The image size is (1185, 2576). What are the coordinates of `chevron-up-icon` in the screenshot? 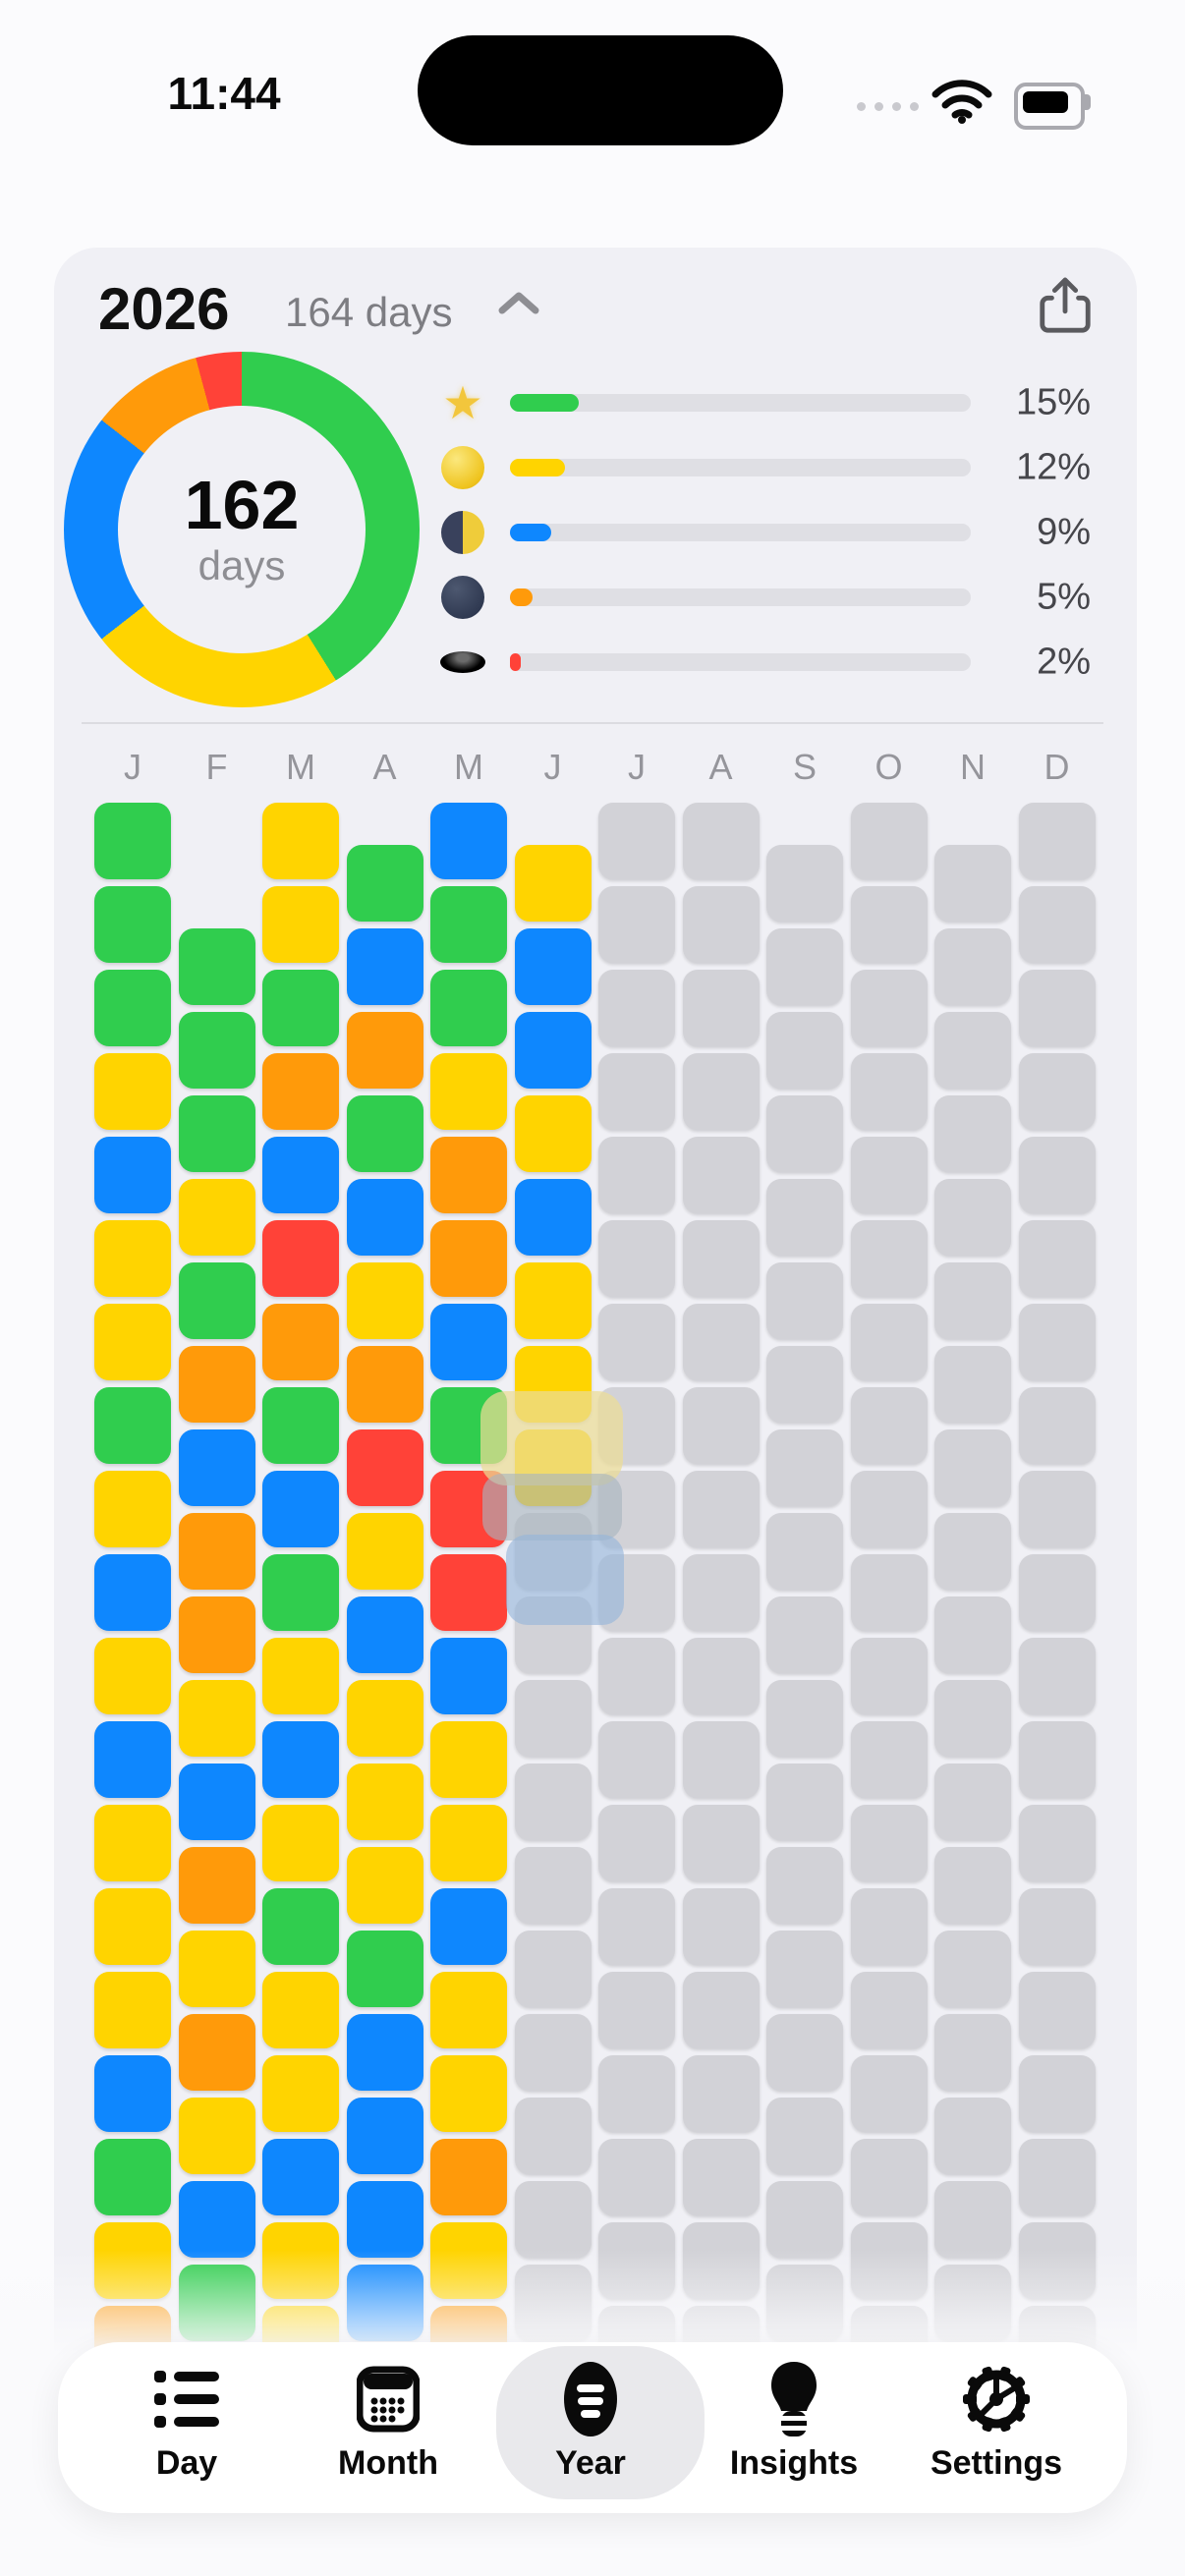 It's located at (519, 303).